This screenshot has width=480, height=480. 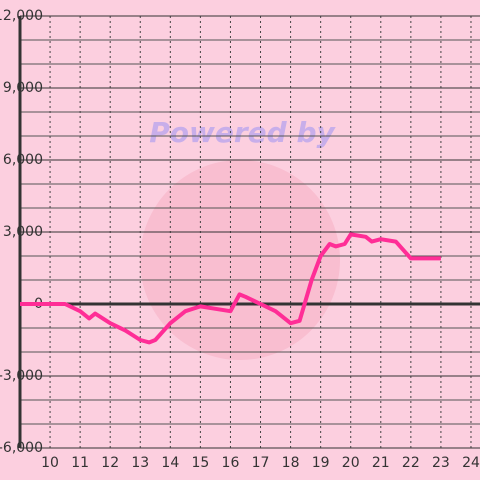 What do you see at coordinates (110, 463) in the screenshot?
I see `x-tick-label: 12` at bounding box center [110, 463].